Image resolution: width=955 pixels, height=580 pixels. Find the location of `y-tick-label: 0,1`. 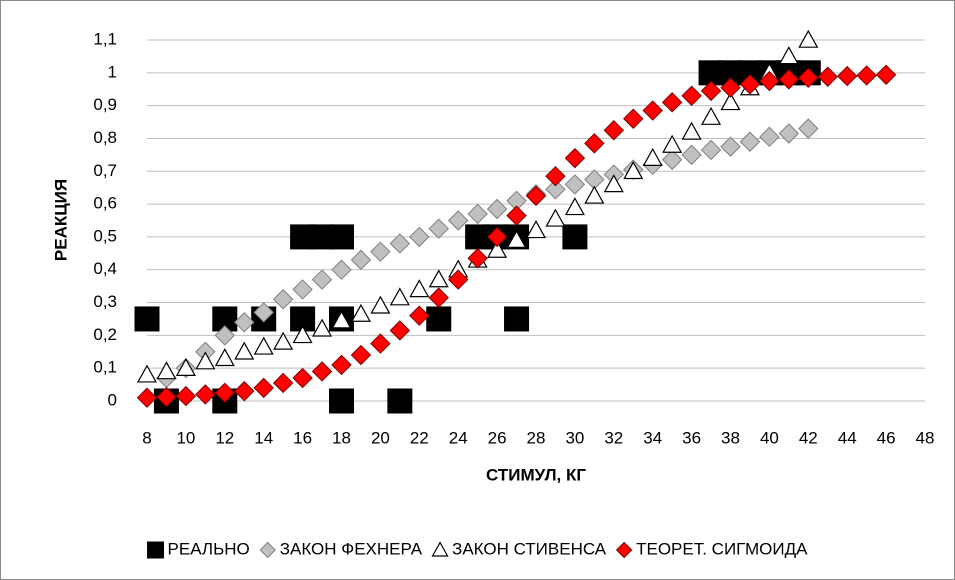

y-tick-label: 0,1 is located at coordinates (105, 367).